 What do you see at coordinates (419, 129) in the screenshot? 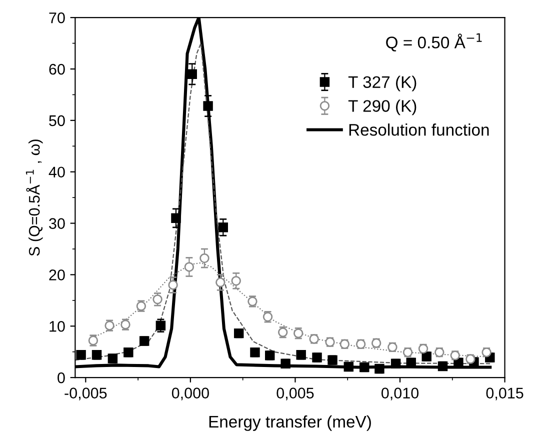
I see `legend-label: Resolution function` at bounding box center [419, 129].